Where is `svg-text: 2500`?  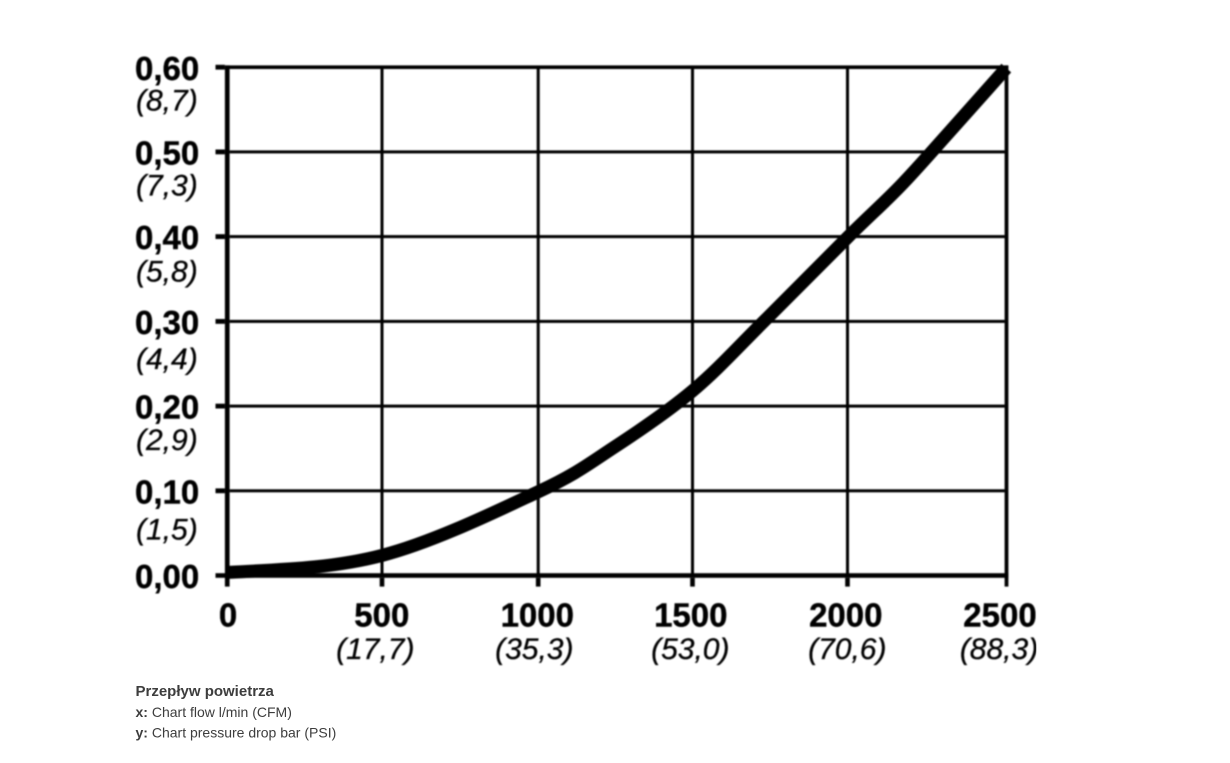
svg-text: 2500 is located at coordinates (999, 614).